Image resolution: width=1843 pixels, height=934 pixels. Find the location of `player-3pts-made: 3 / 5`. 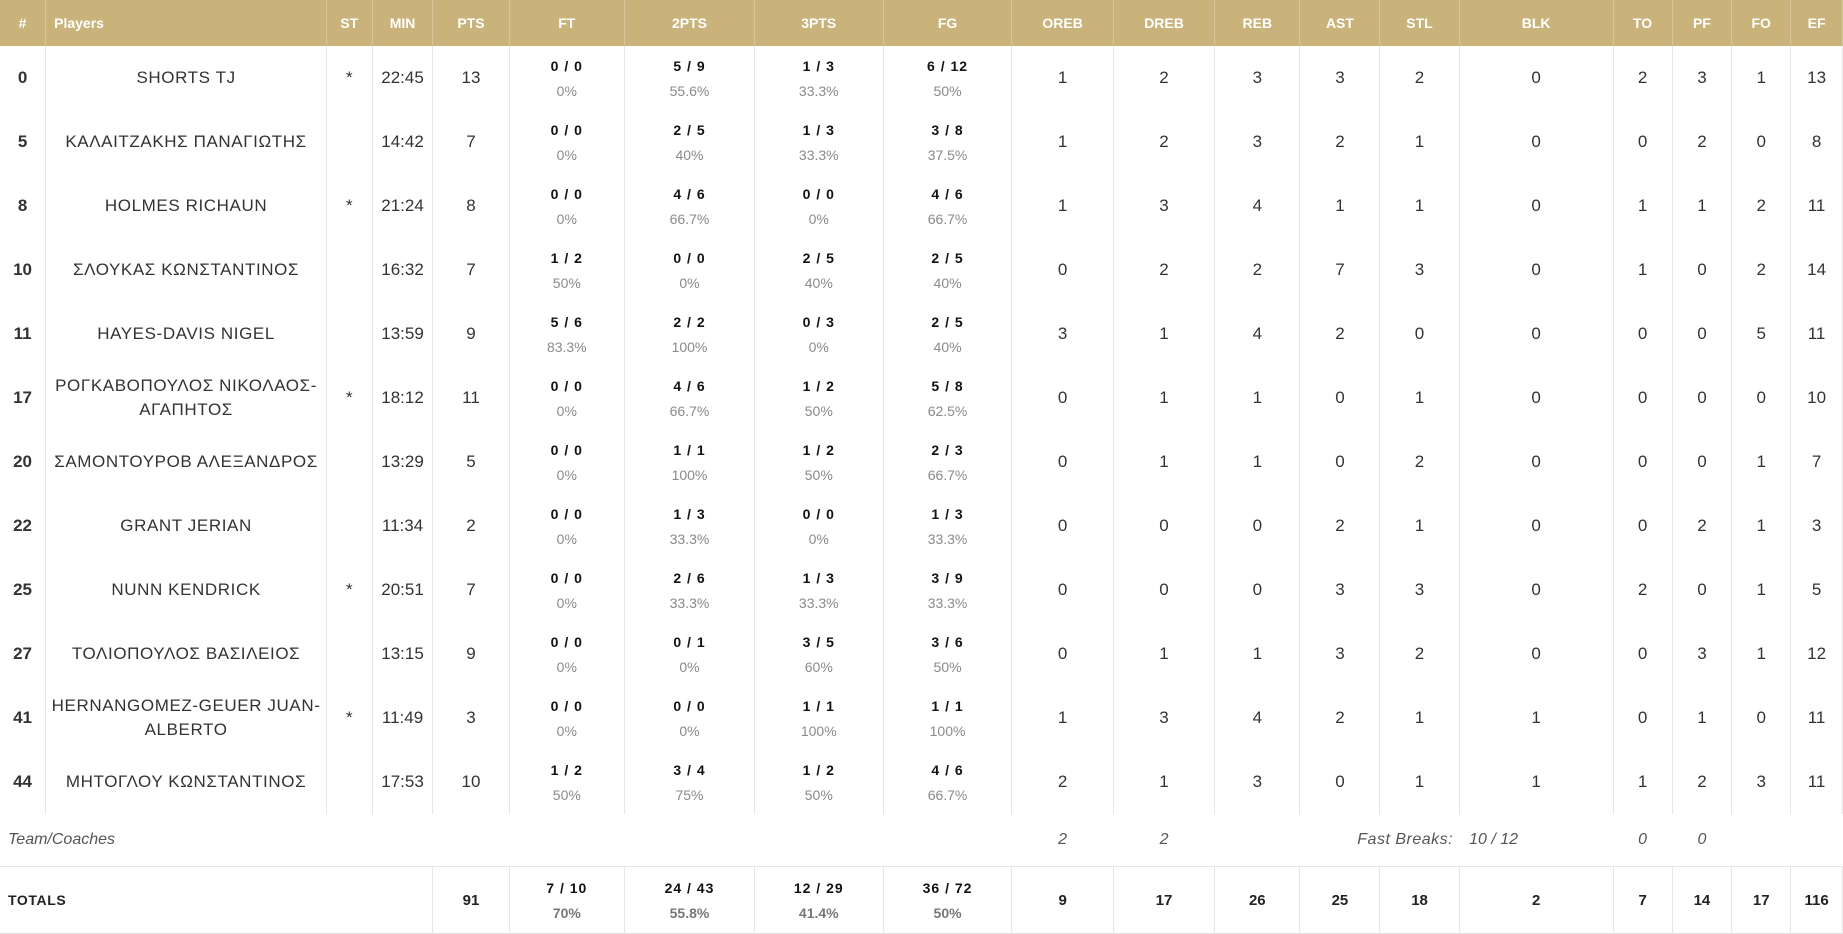

player-3pts-made: 3 / 5 is located at coordinates (818, 642).